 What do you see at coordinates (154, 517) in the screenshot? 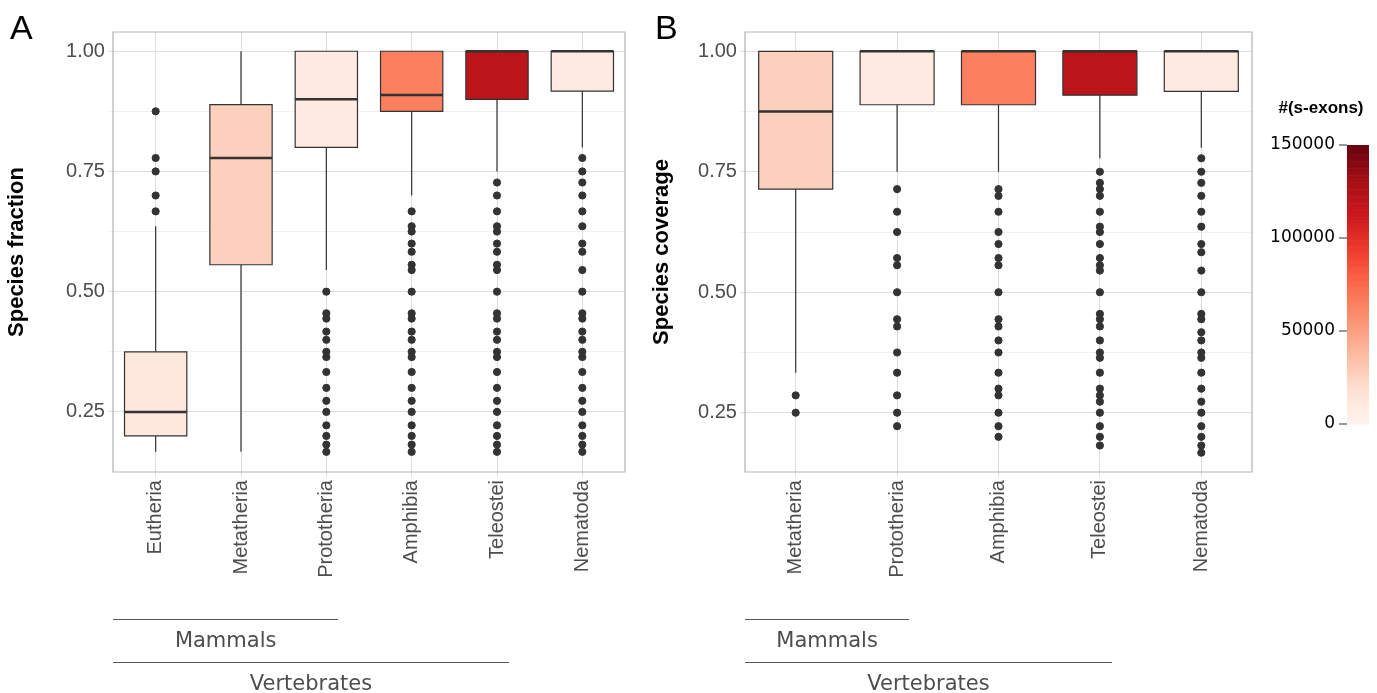
I see `x-tick-label: Eutheria` at bounding box center [154, 517].